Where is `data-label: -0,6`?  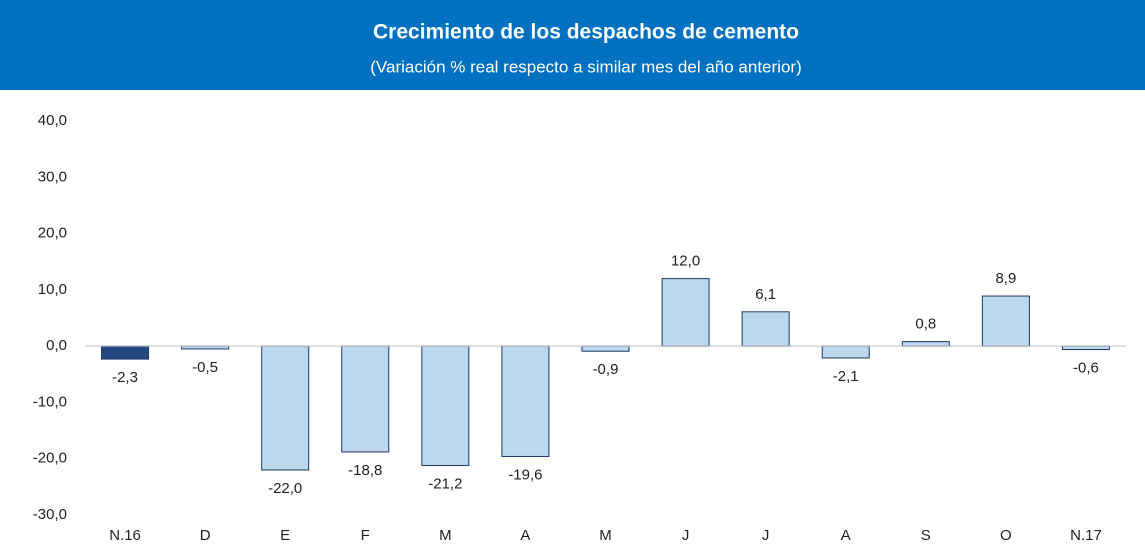 data-label: -0,6 is located at coordinates (1086, 367).